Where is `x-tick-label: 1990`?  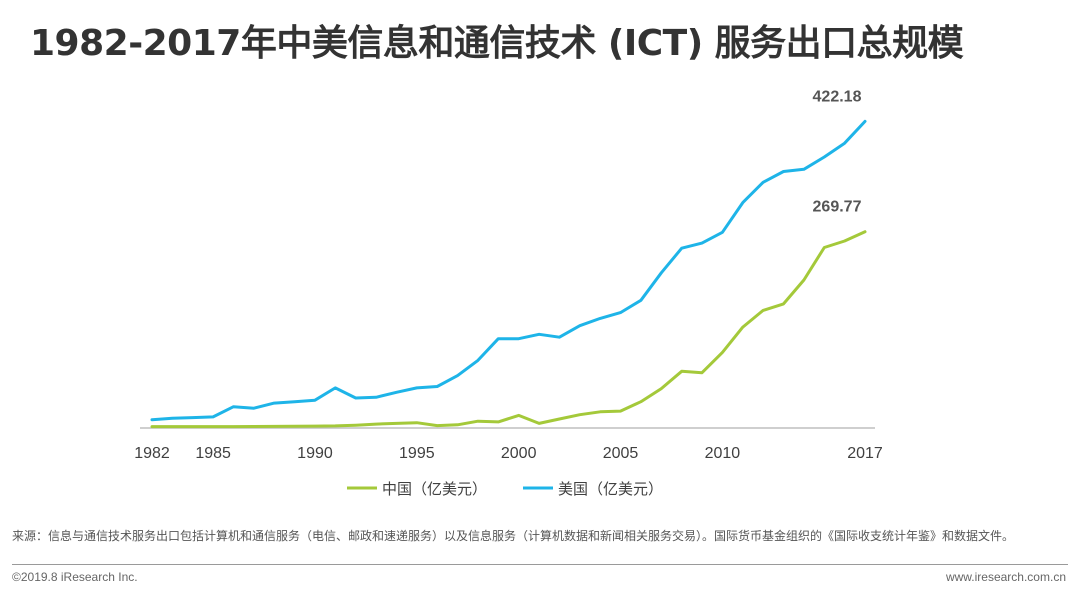 x-tick-label: 1990 is located at coordinates (315, 453).